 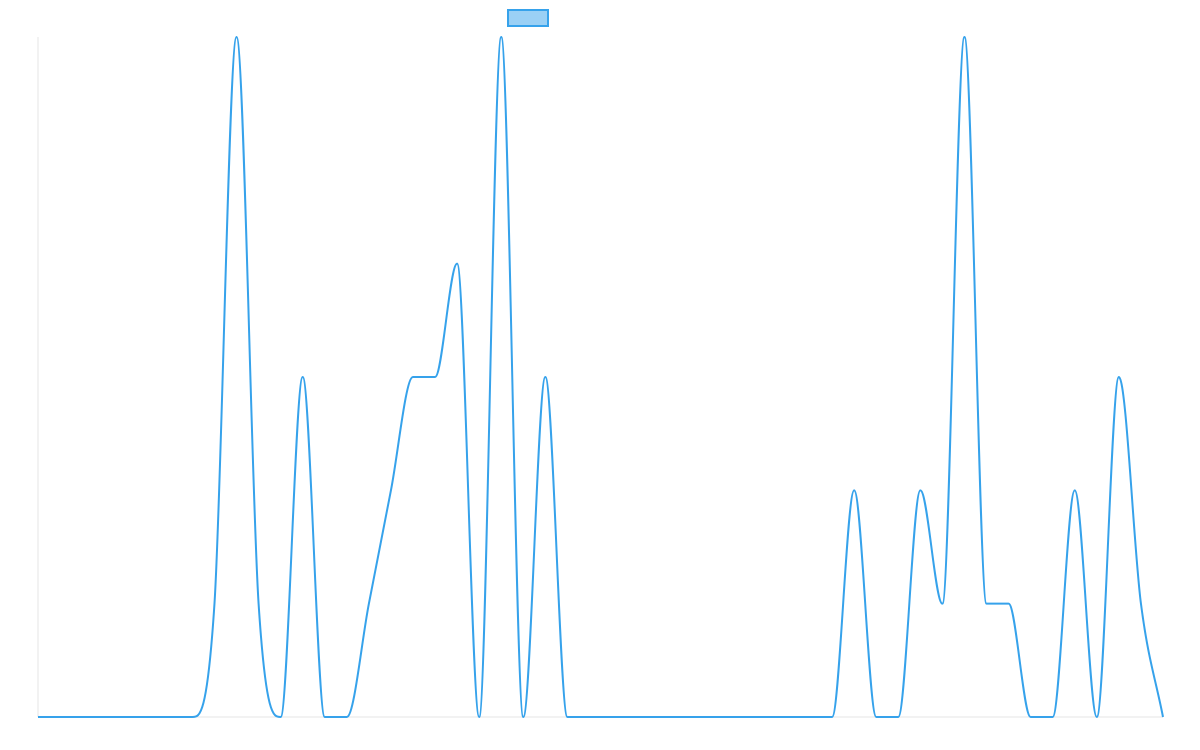 I want to click on legend-swatch, so click(x=528, y=18).